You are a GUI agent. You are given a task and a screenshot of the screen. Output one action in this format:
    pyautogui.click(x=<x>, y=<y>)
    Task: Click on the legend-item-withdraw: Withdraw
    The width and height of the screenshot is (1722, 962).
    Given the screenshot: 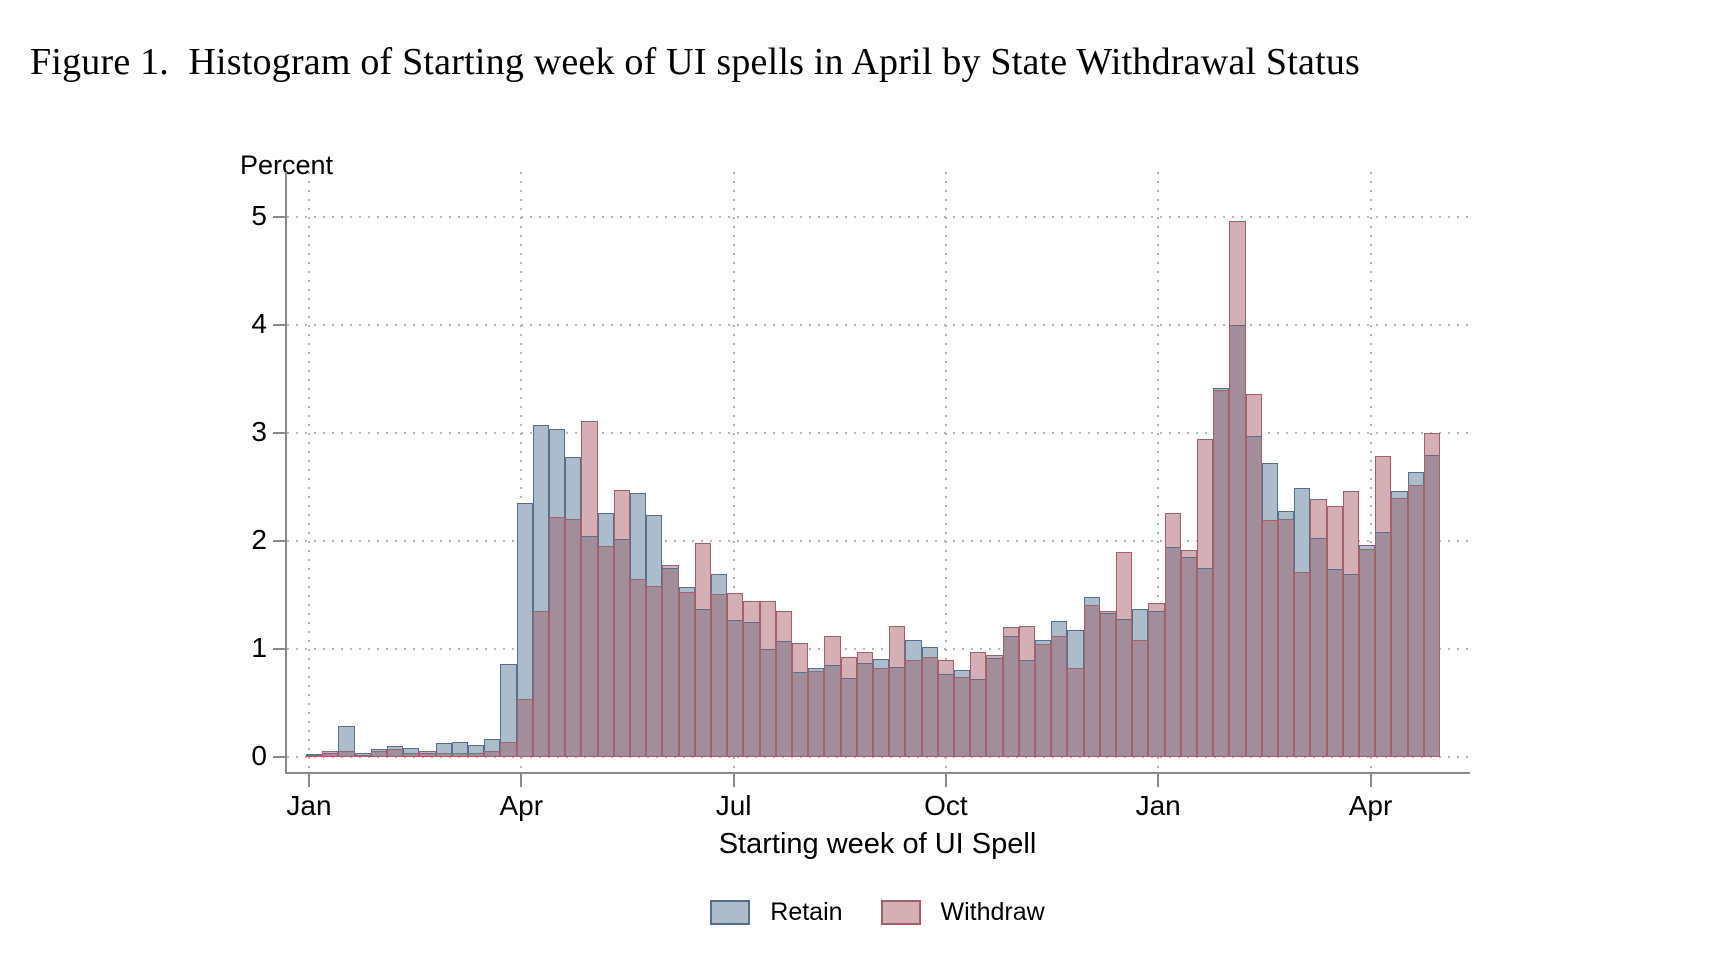 What is the action you would take?
    pyautogui.click(x=962, y=912)
    